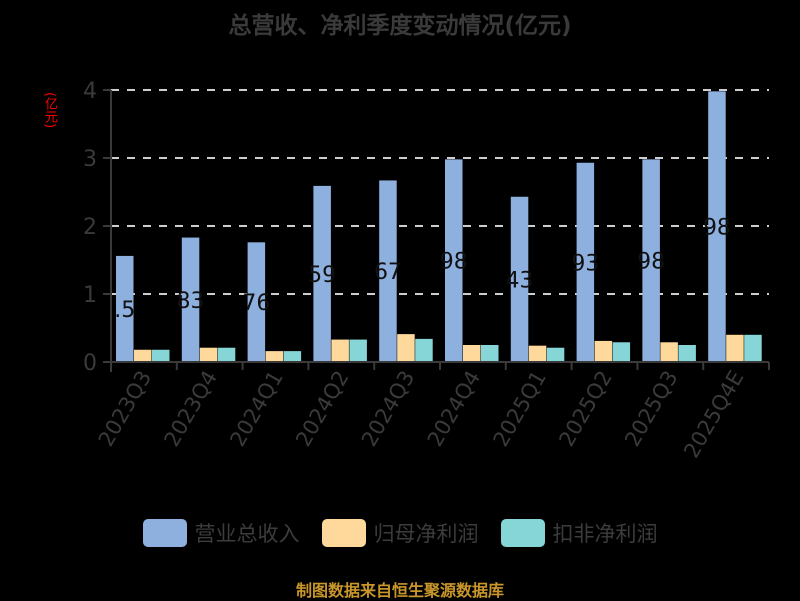  What do you see at coordinates (226, 354) in the screenshot?
I see `bar-2023Q4-s2` at bounding box center [226, 354].